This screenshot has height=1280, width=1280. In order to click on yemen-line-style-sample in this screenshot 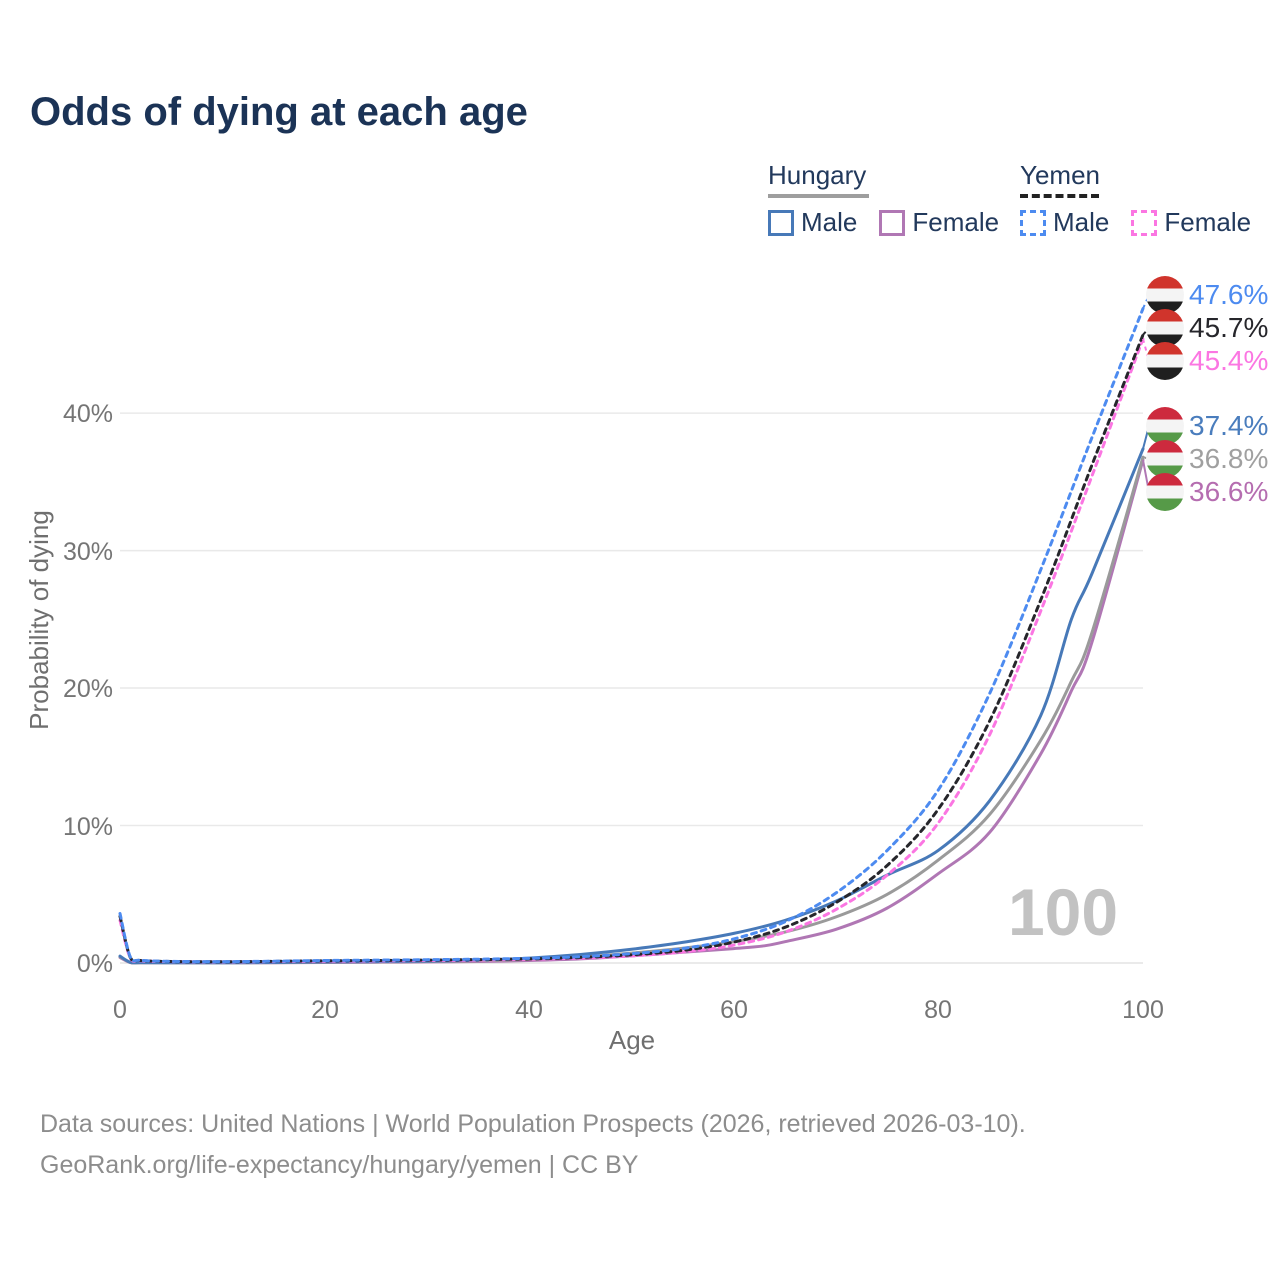, I will do `click(1059, 196)`.